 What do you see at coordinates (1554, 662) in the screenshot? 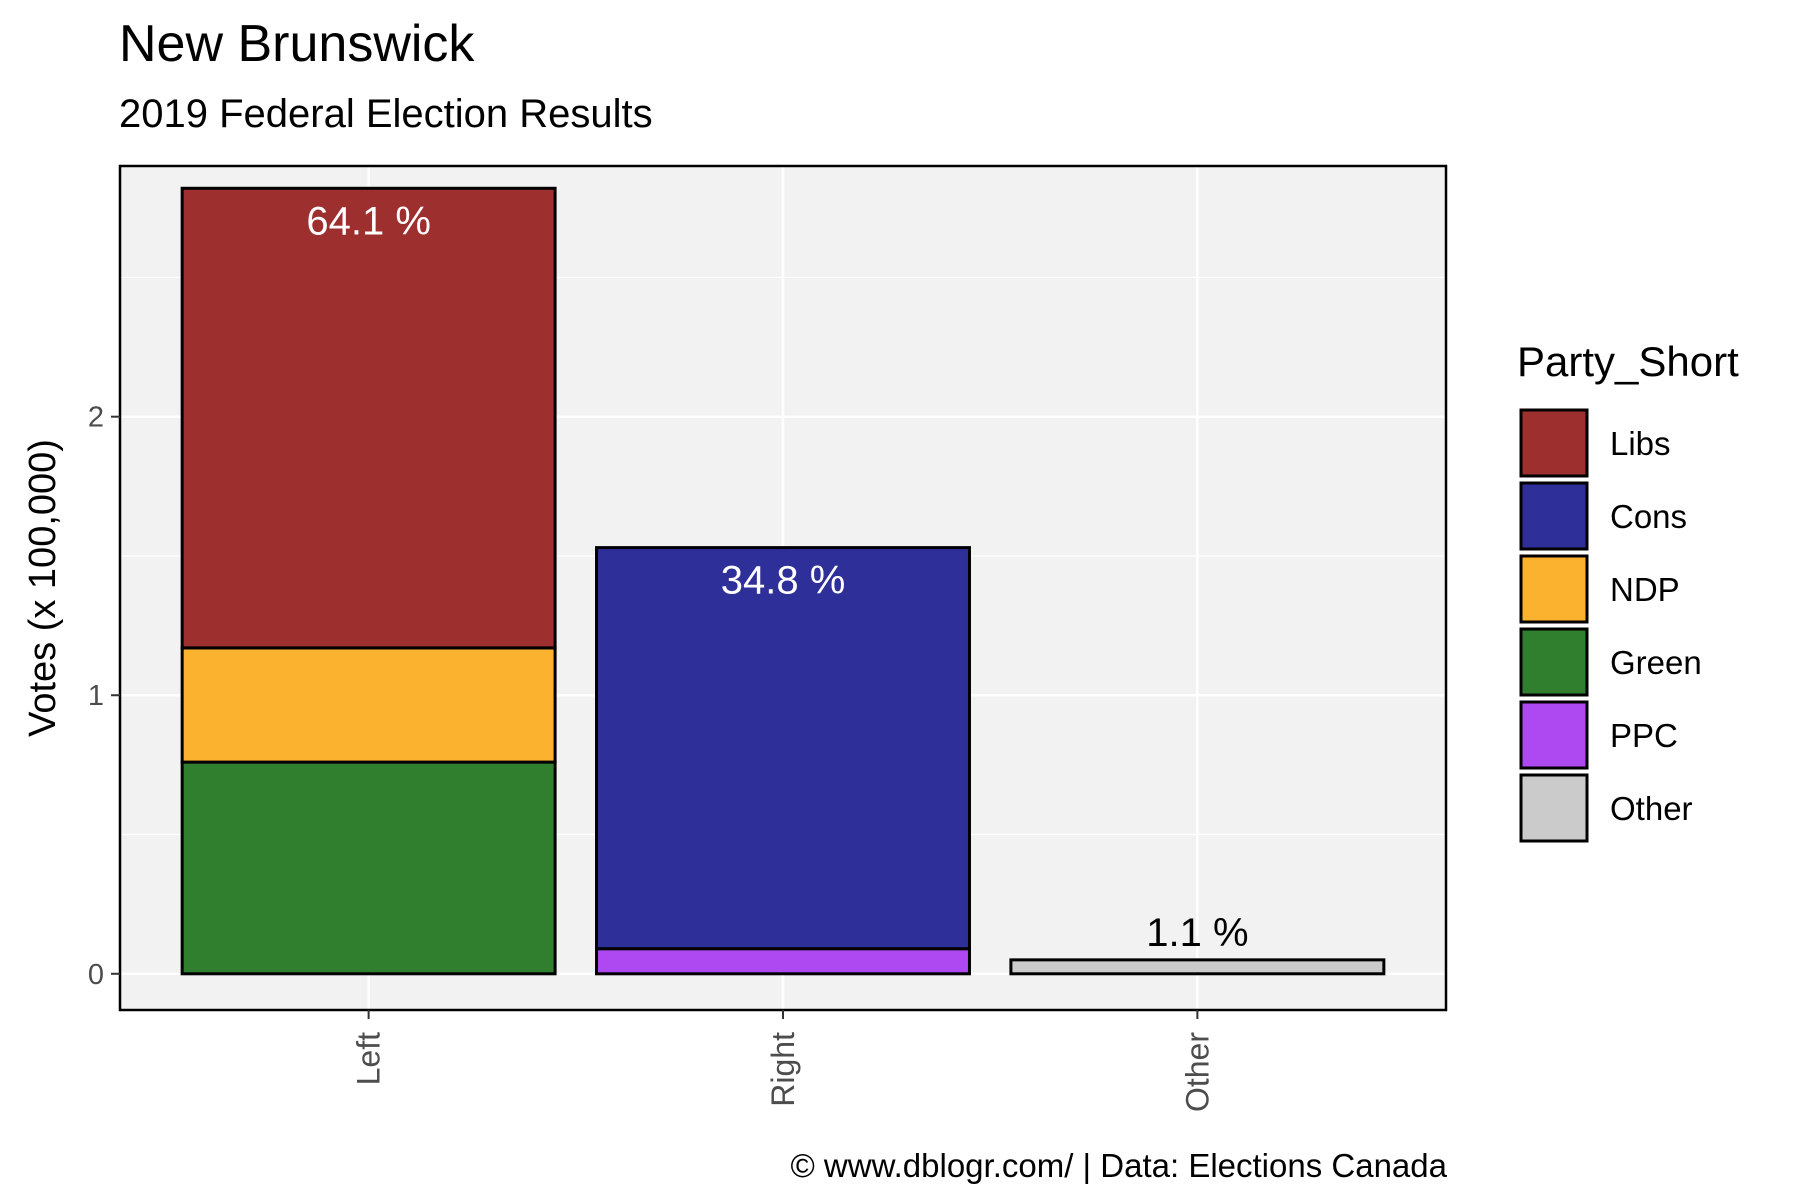
I see `legend-key-green` at bounding box center [1554, 662].